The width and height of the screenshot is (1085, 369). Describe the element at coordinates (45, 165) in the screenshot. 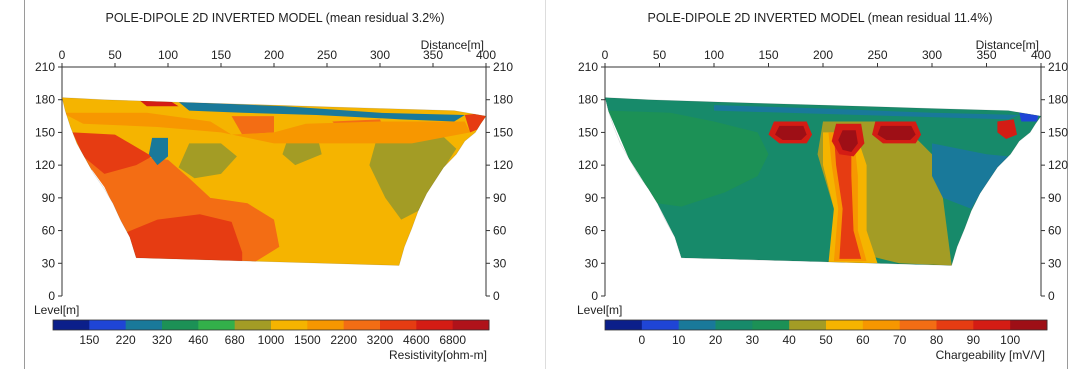

I see `y-tick-label-left: 120` at that location.